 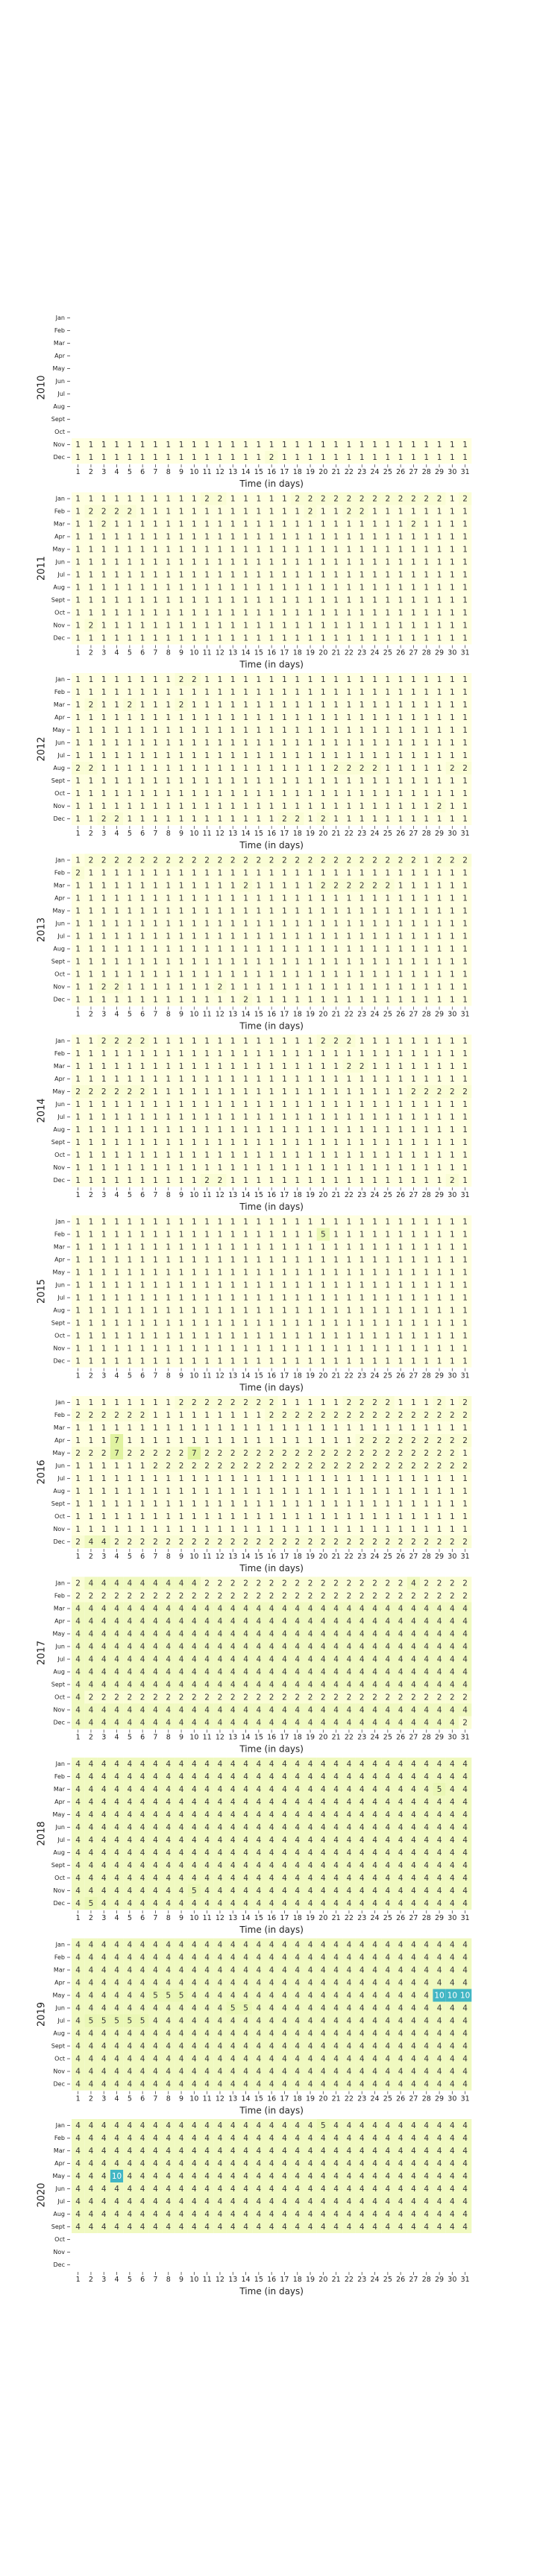 I want to click on day-tick-label: 7, so click(x=155, y=1015).